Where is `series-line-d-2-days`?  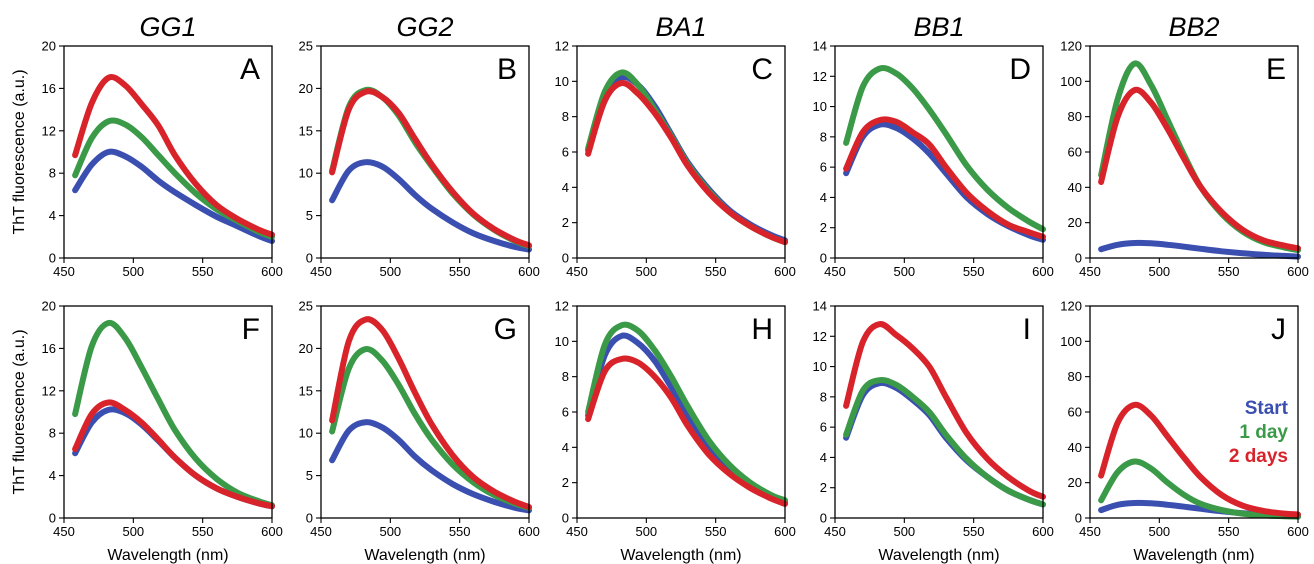
series-line-d-2-days is located at coordinates (944, 178).